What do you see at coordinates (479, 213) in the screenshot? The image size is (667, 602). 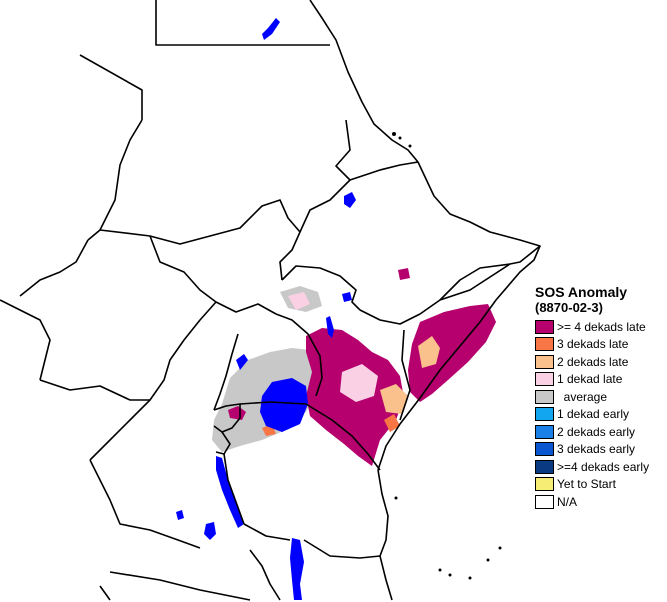 I see `border-ethiopia-djibouti` at bounding box center [479, 213].